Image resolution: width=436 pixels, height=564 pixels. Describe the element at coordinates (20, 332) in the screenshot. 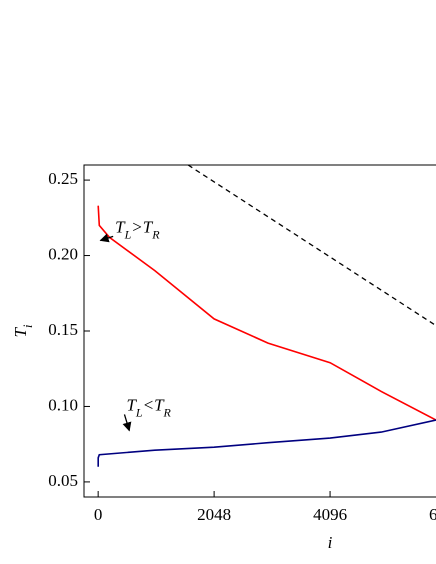

I see `y-axis-label-part: T` at that location.